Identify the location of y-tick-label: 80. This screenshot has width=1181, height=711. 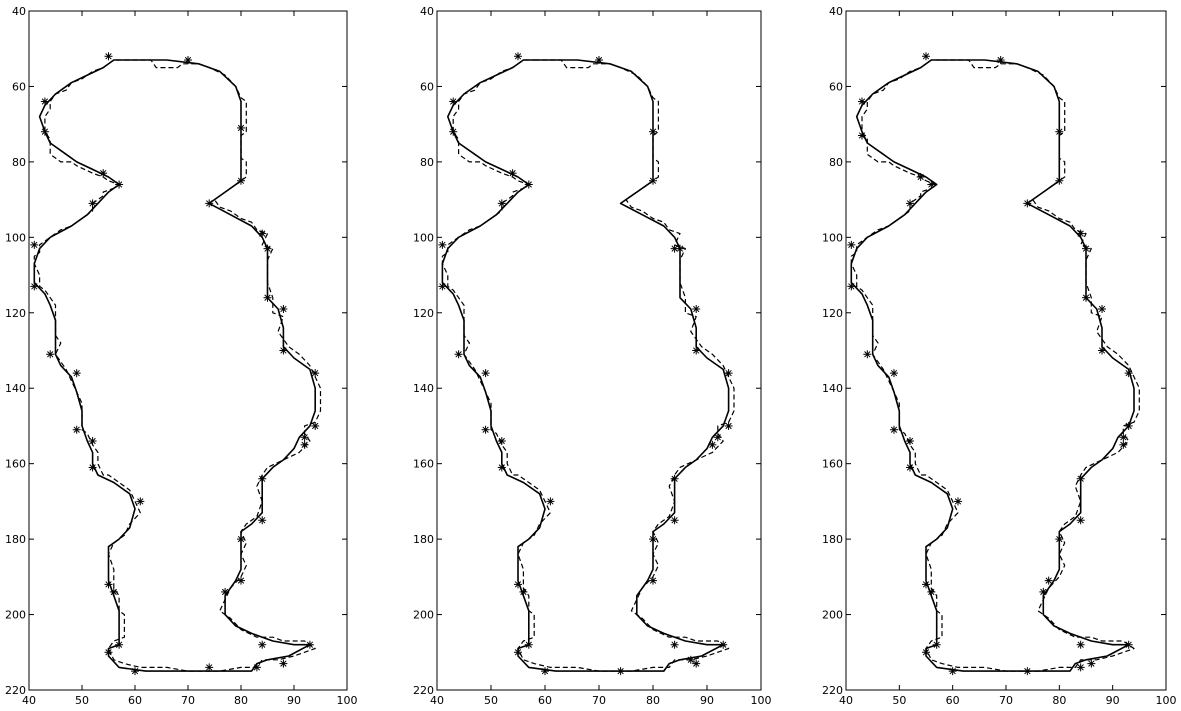
(19, 162).